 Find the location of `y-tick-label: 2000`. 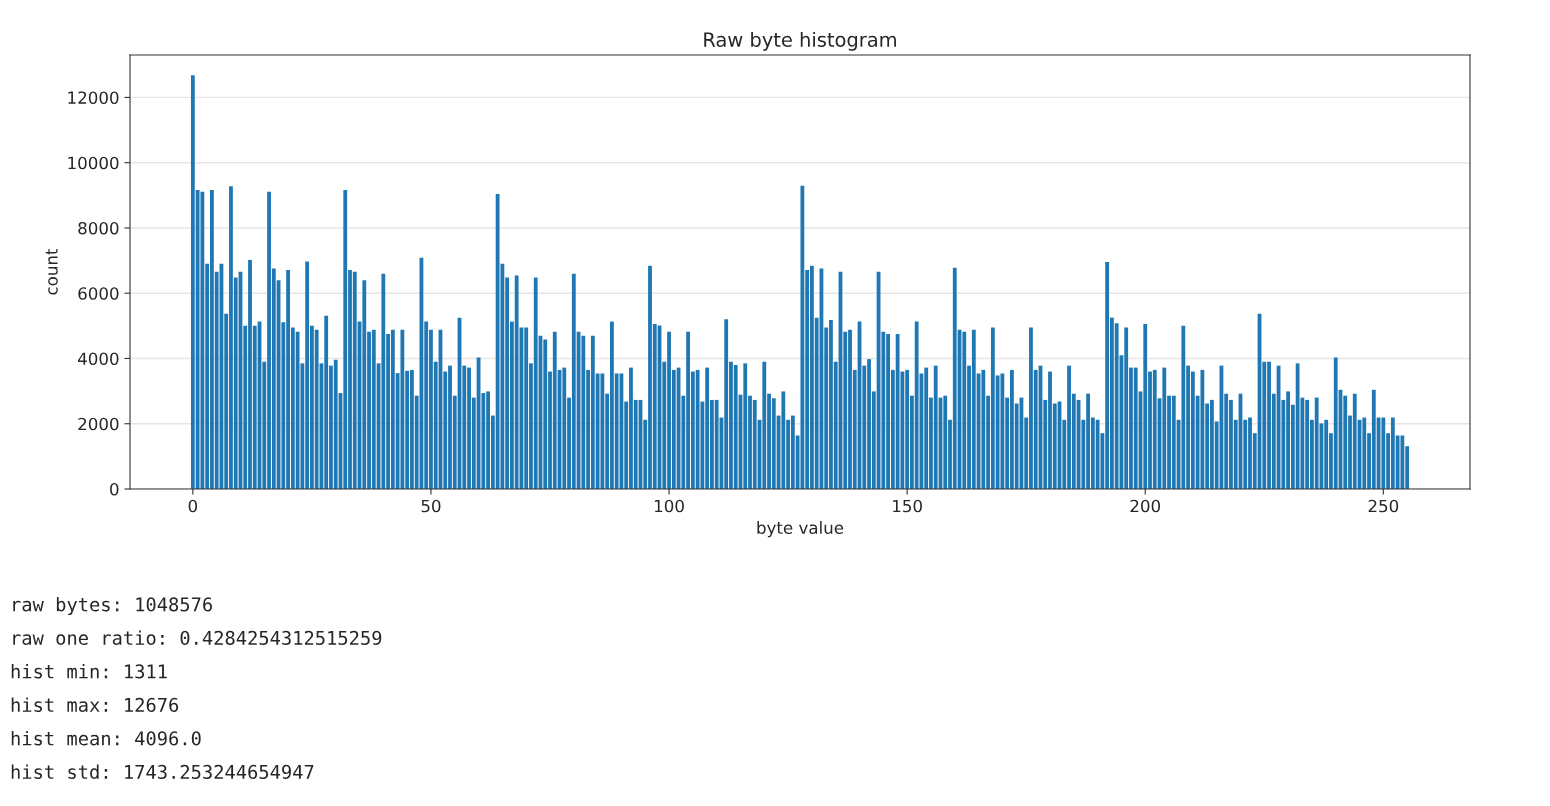

y-tick-label: 2000 is located at coordinates (98, 424).